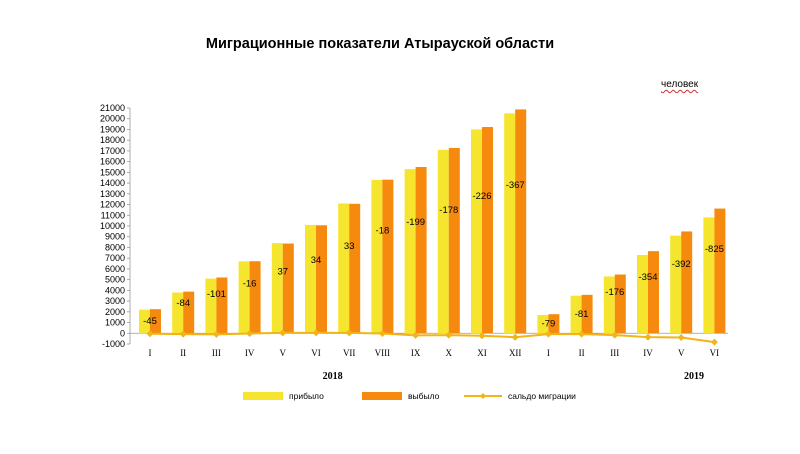 Image resolution: width=800 pixels, height=454 pixels. I want to click on y-tick-label: -1000, so click(113, 344).